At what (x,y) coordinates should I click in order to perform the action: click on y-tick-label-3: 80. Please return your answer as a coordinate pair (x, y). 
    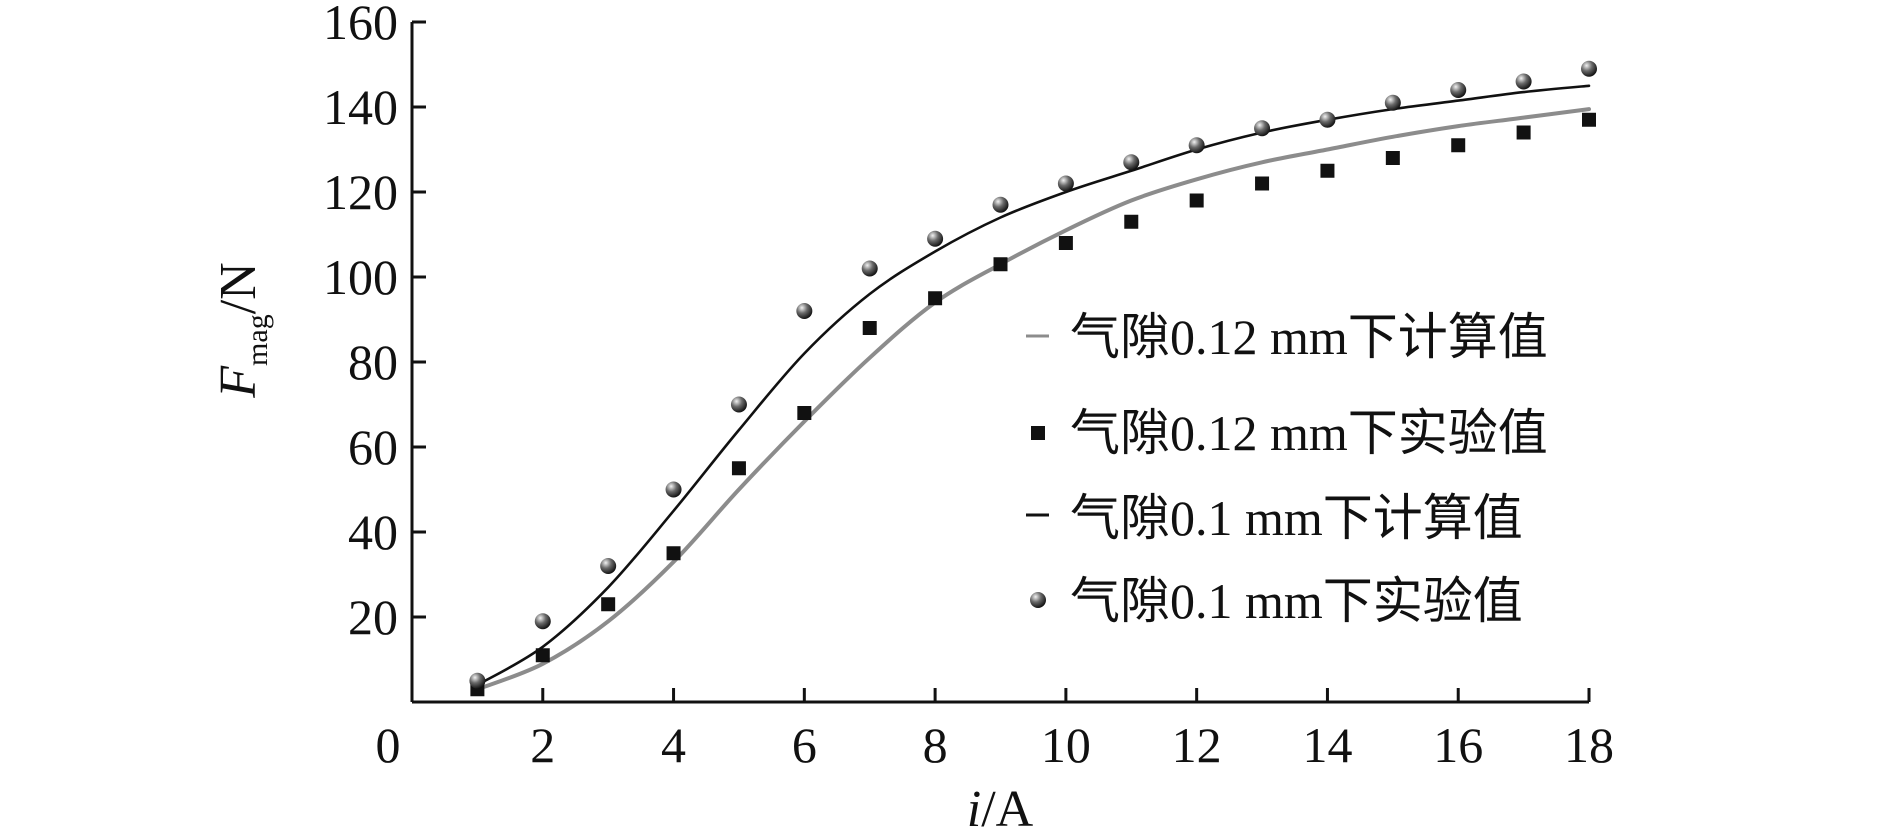
    Looking at the image, I should click on (373, 362).